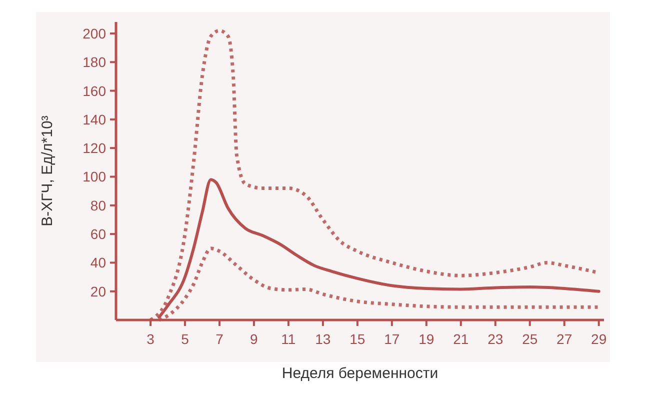 The width and height of the screenshot is (660, 420). Describe the element at coordinates (288, 339) in the screenshot. I see `x-tick-label: 11` at that location.